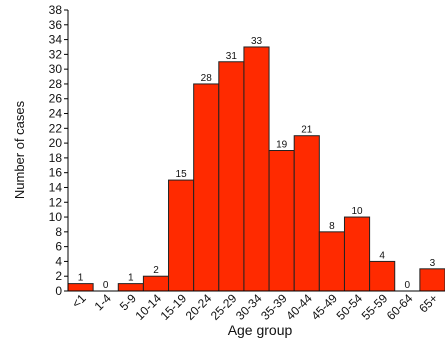 Image resolution: width=445 pixels, height=354 pixels. I want to click on y-tick-label: 6, so click(58, 247).